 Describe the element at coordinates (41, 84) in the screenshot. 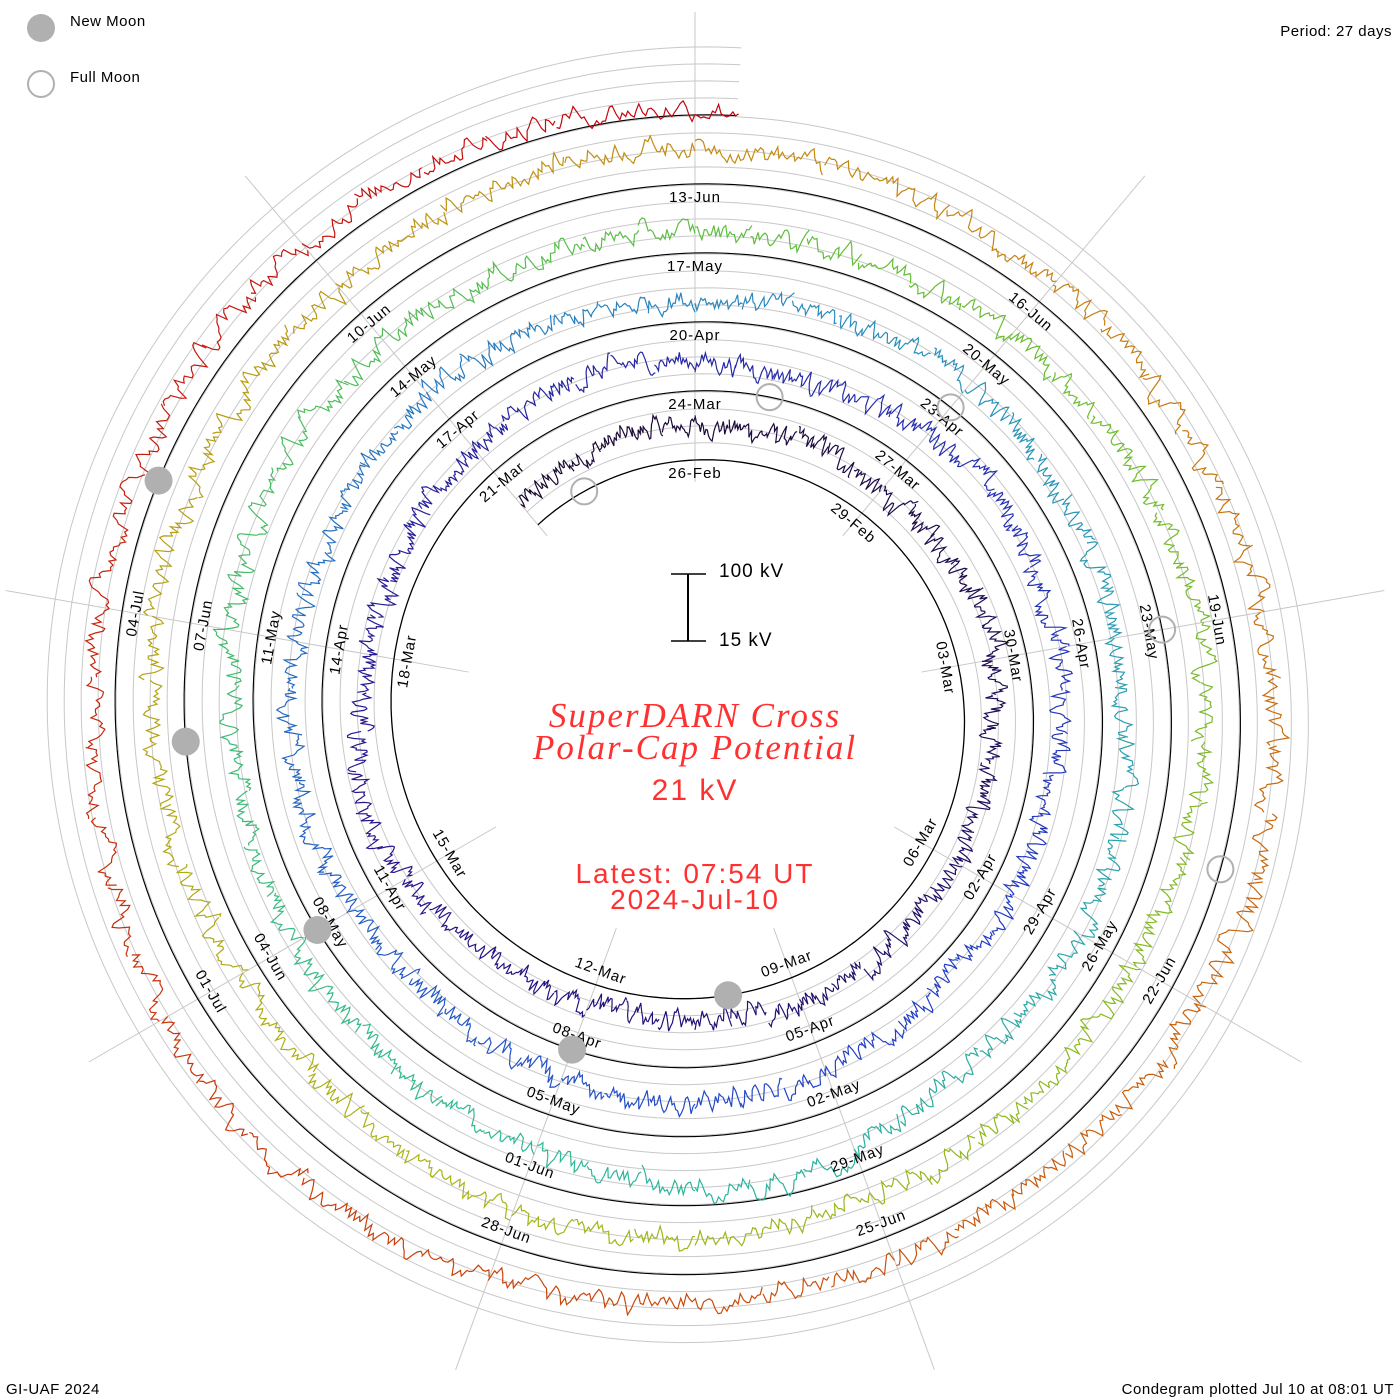

I see `full-moon-legend-icon` at that location.